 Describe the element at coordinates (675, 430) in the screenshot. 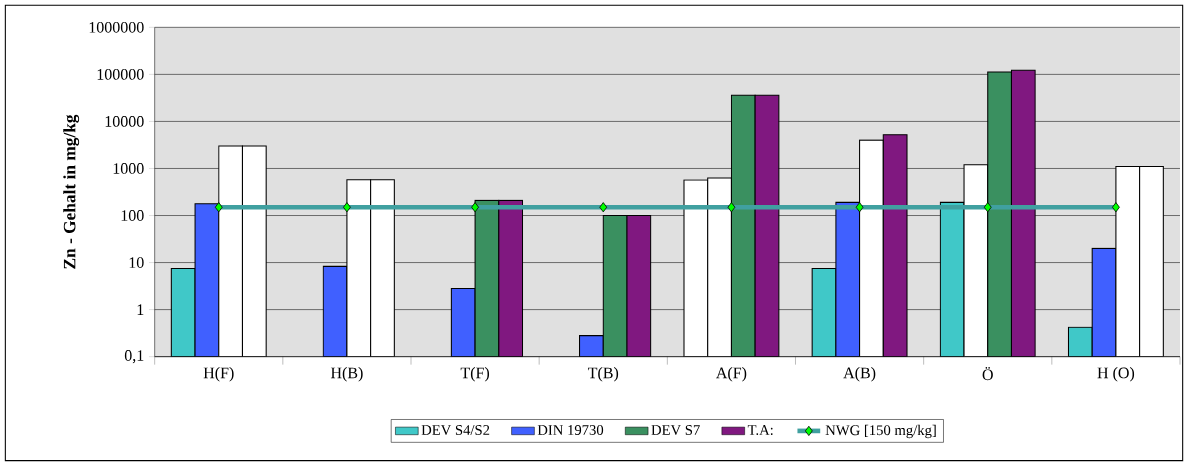

I see `legend-label: DEV S7` at that location.